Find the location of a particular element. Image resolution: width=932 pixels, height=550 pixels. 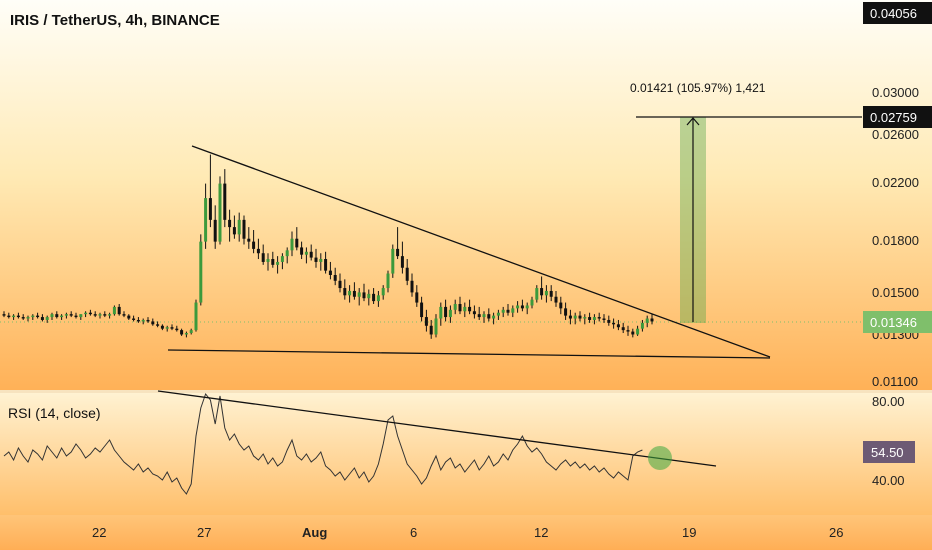

rsi-trendline is located at coordinates (437, 428).